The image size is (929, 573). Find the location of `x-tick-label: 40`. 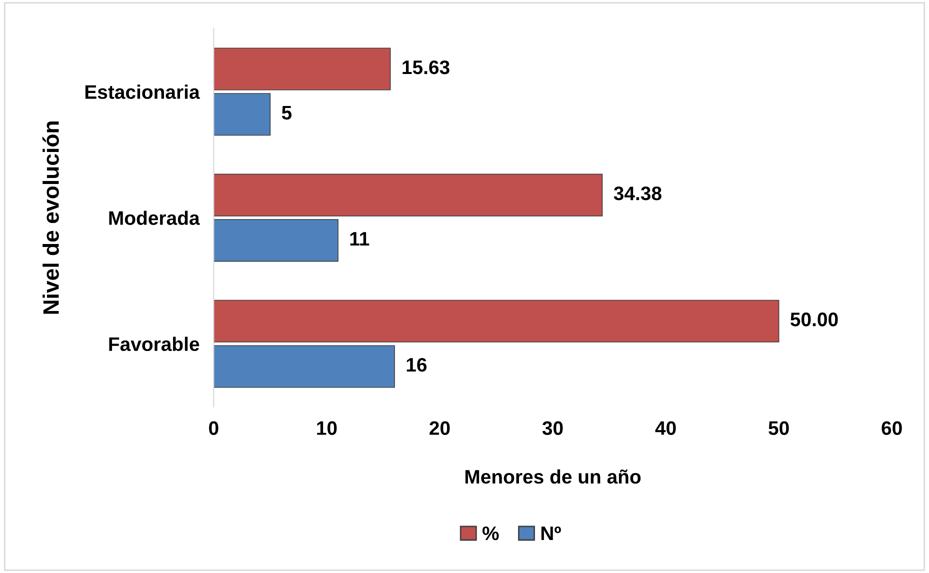

x-tick-label: 40 is located at coordinates (665, 428).